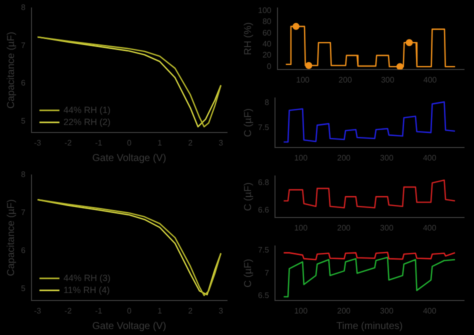 The height and width of the screenshot is (335, 474). What do you see at coordinates (267, 43) in the screenshot?
I see `y-tick-label: 40` at bounding box center [267, 43].